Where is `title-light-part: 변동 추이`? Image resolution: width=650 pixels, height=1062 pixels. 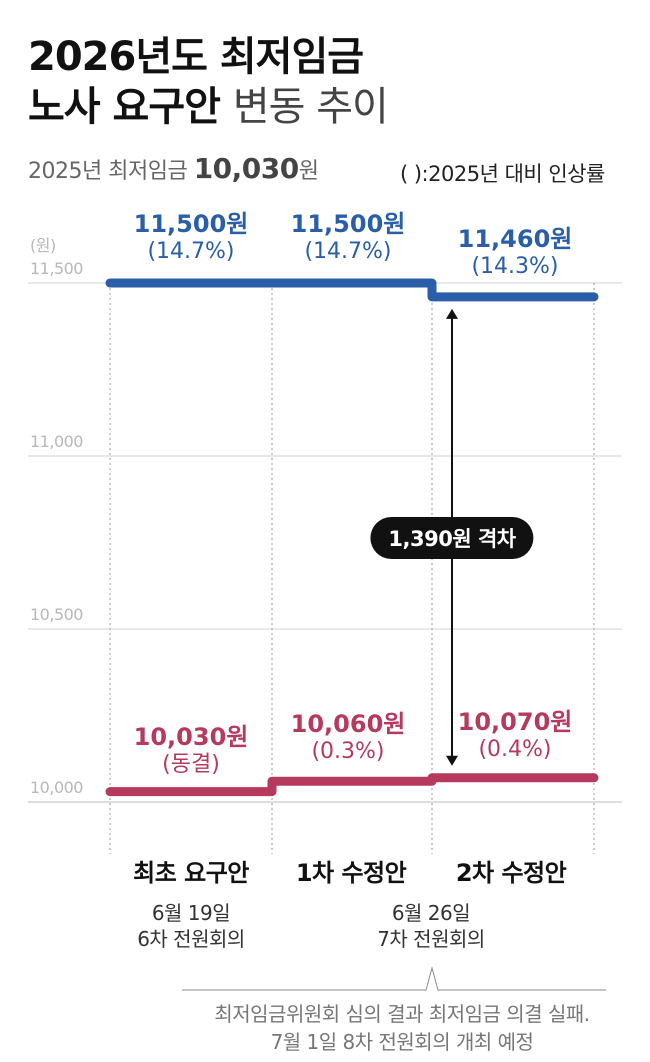 title-light-part: 변동 추이 is located at coordinates (310, 107).